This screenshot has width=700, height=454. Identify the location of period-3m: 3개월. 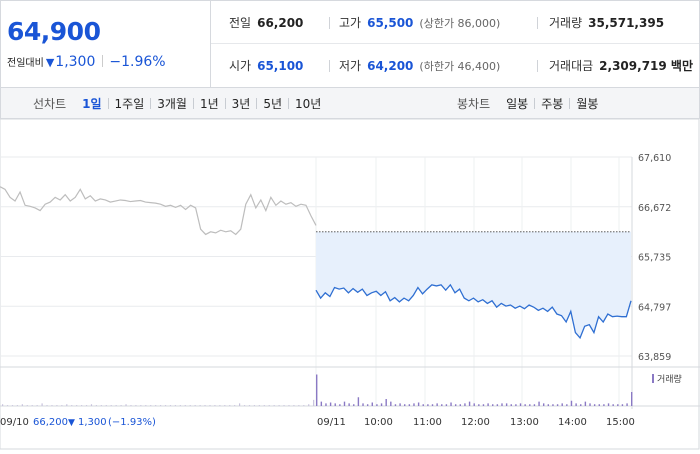
(172, 103).